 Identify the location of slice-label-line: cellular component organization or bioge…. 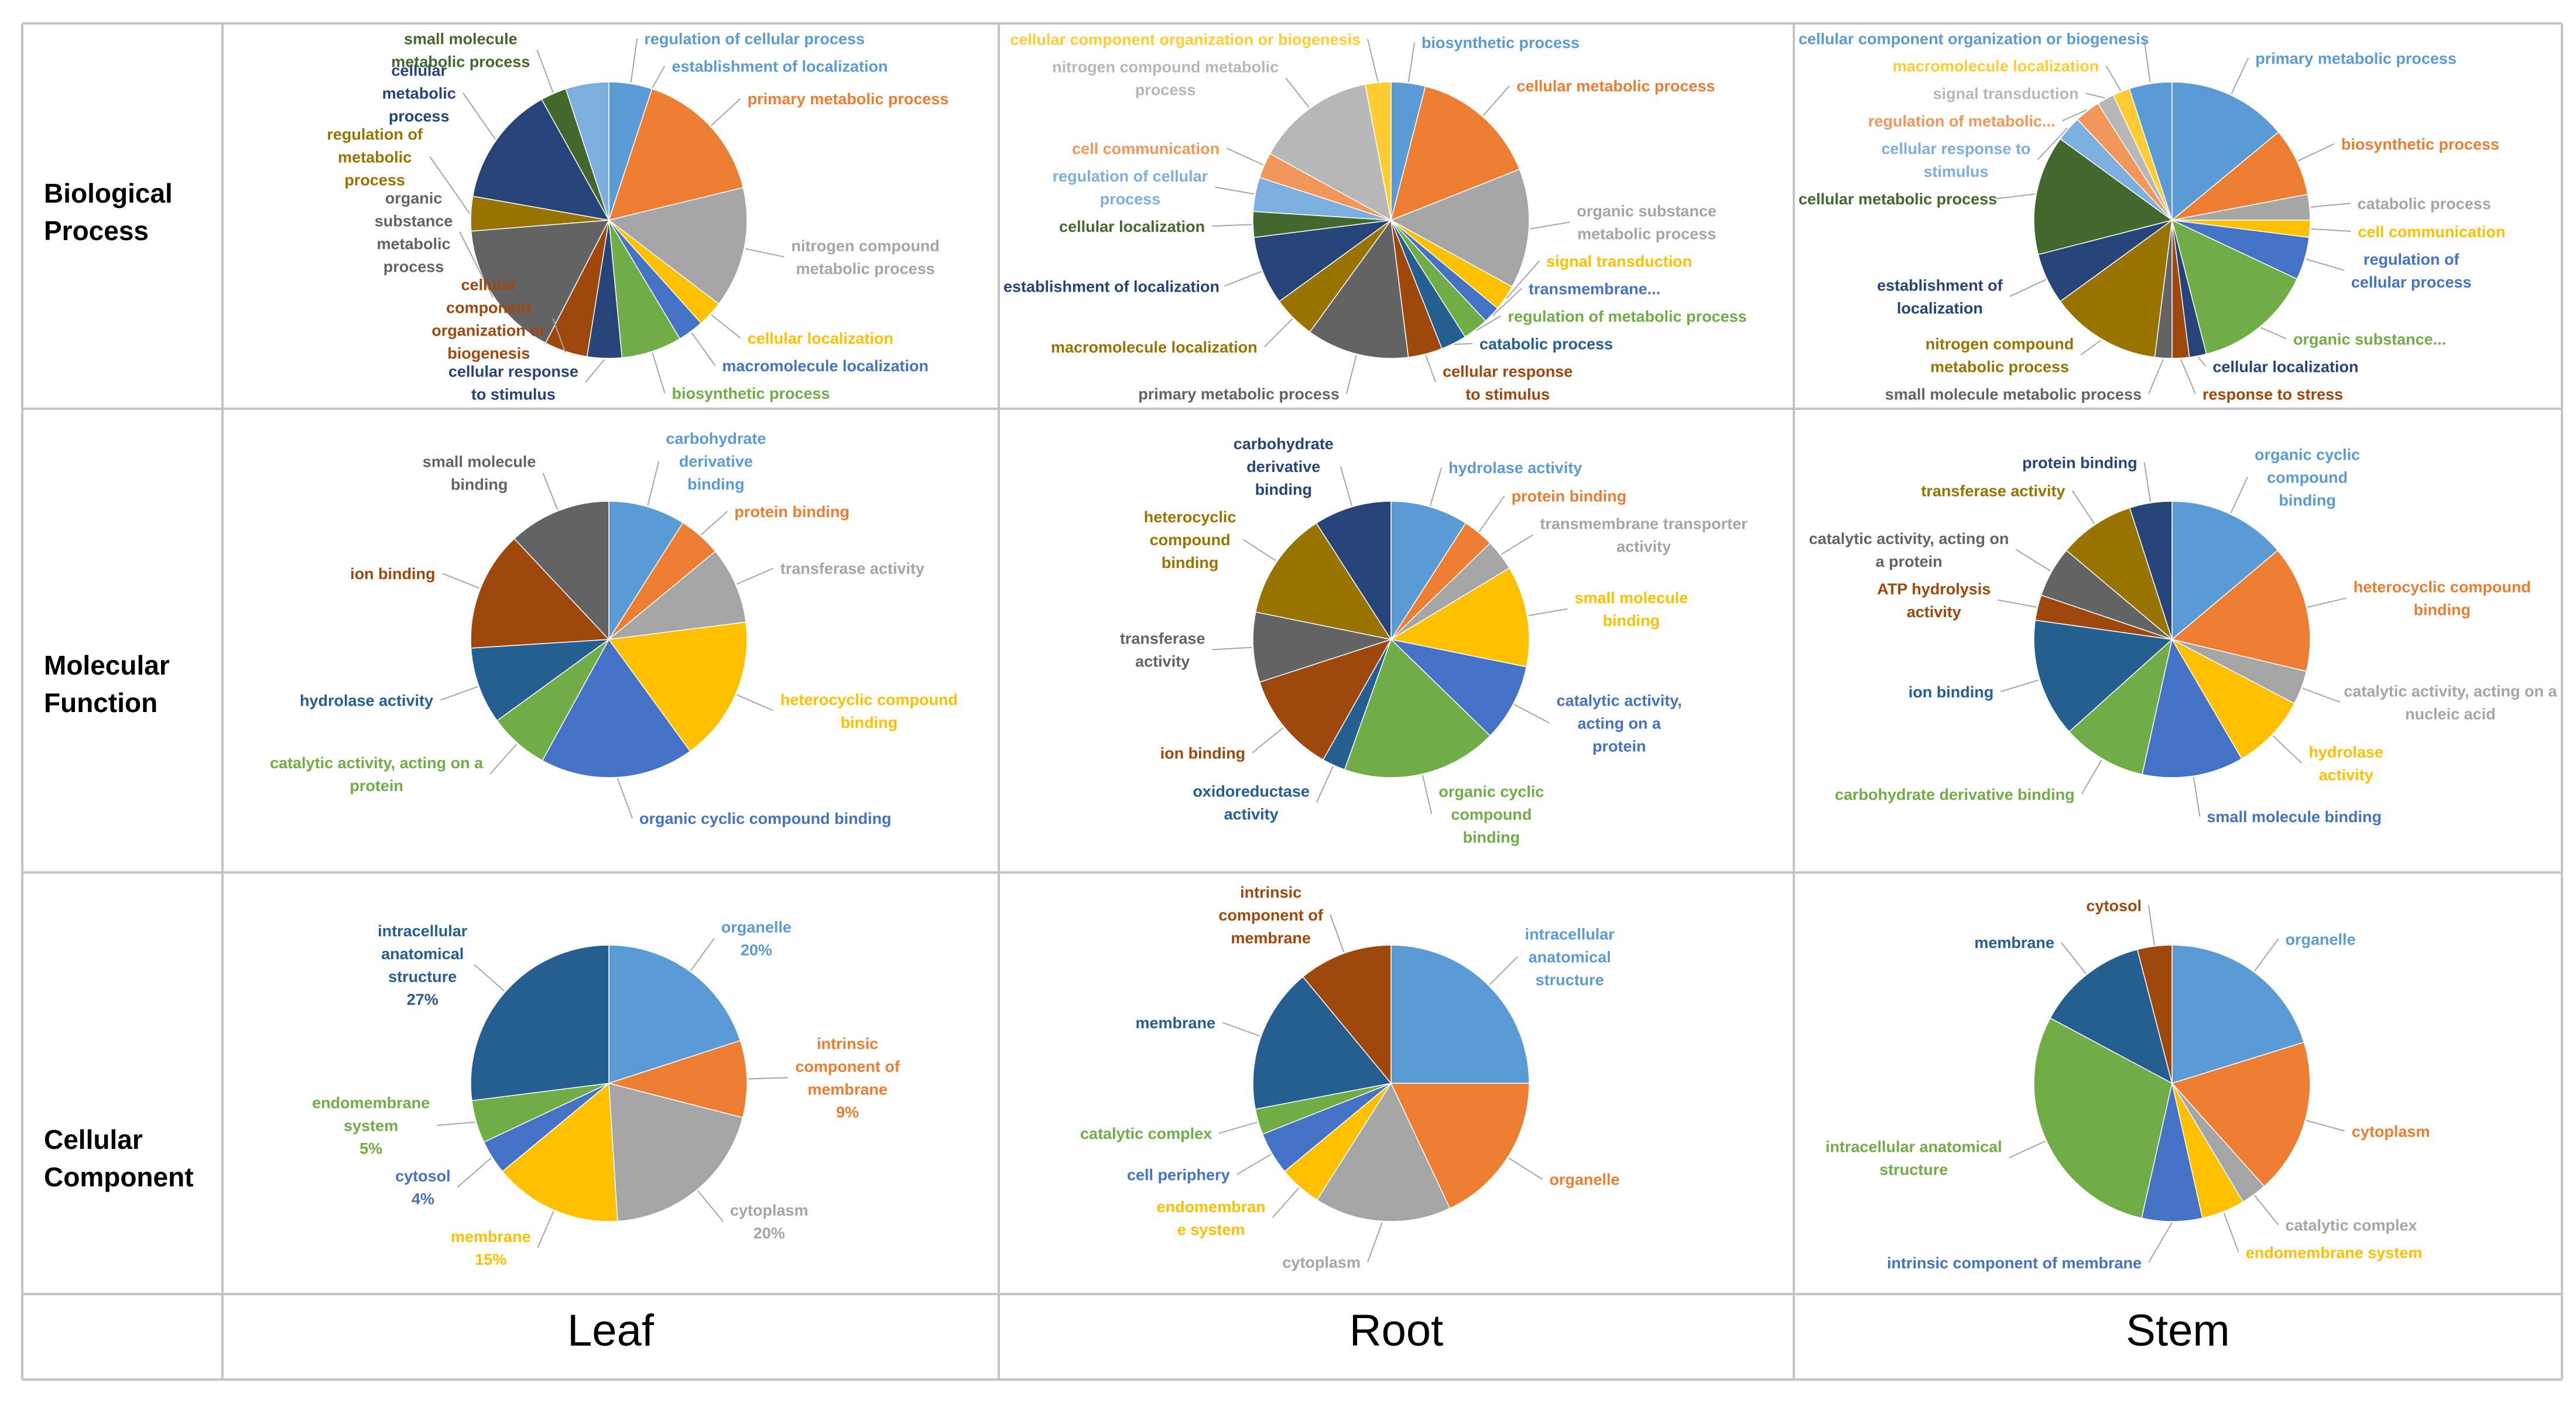
(1974, 38).